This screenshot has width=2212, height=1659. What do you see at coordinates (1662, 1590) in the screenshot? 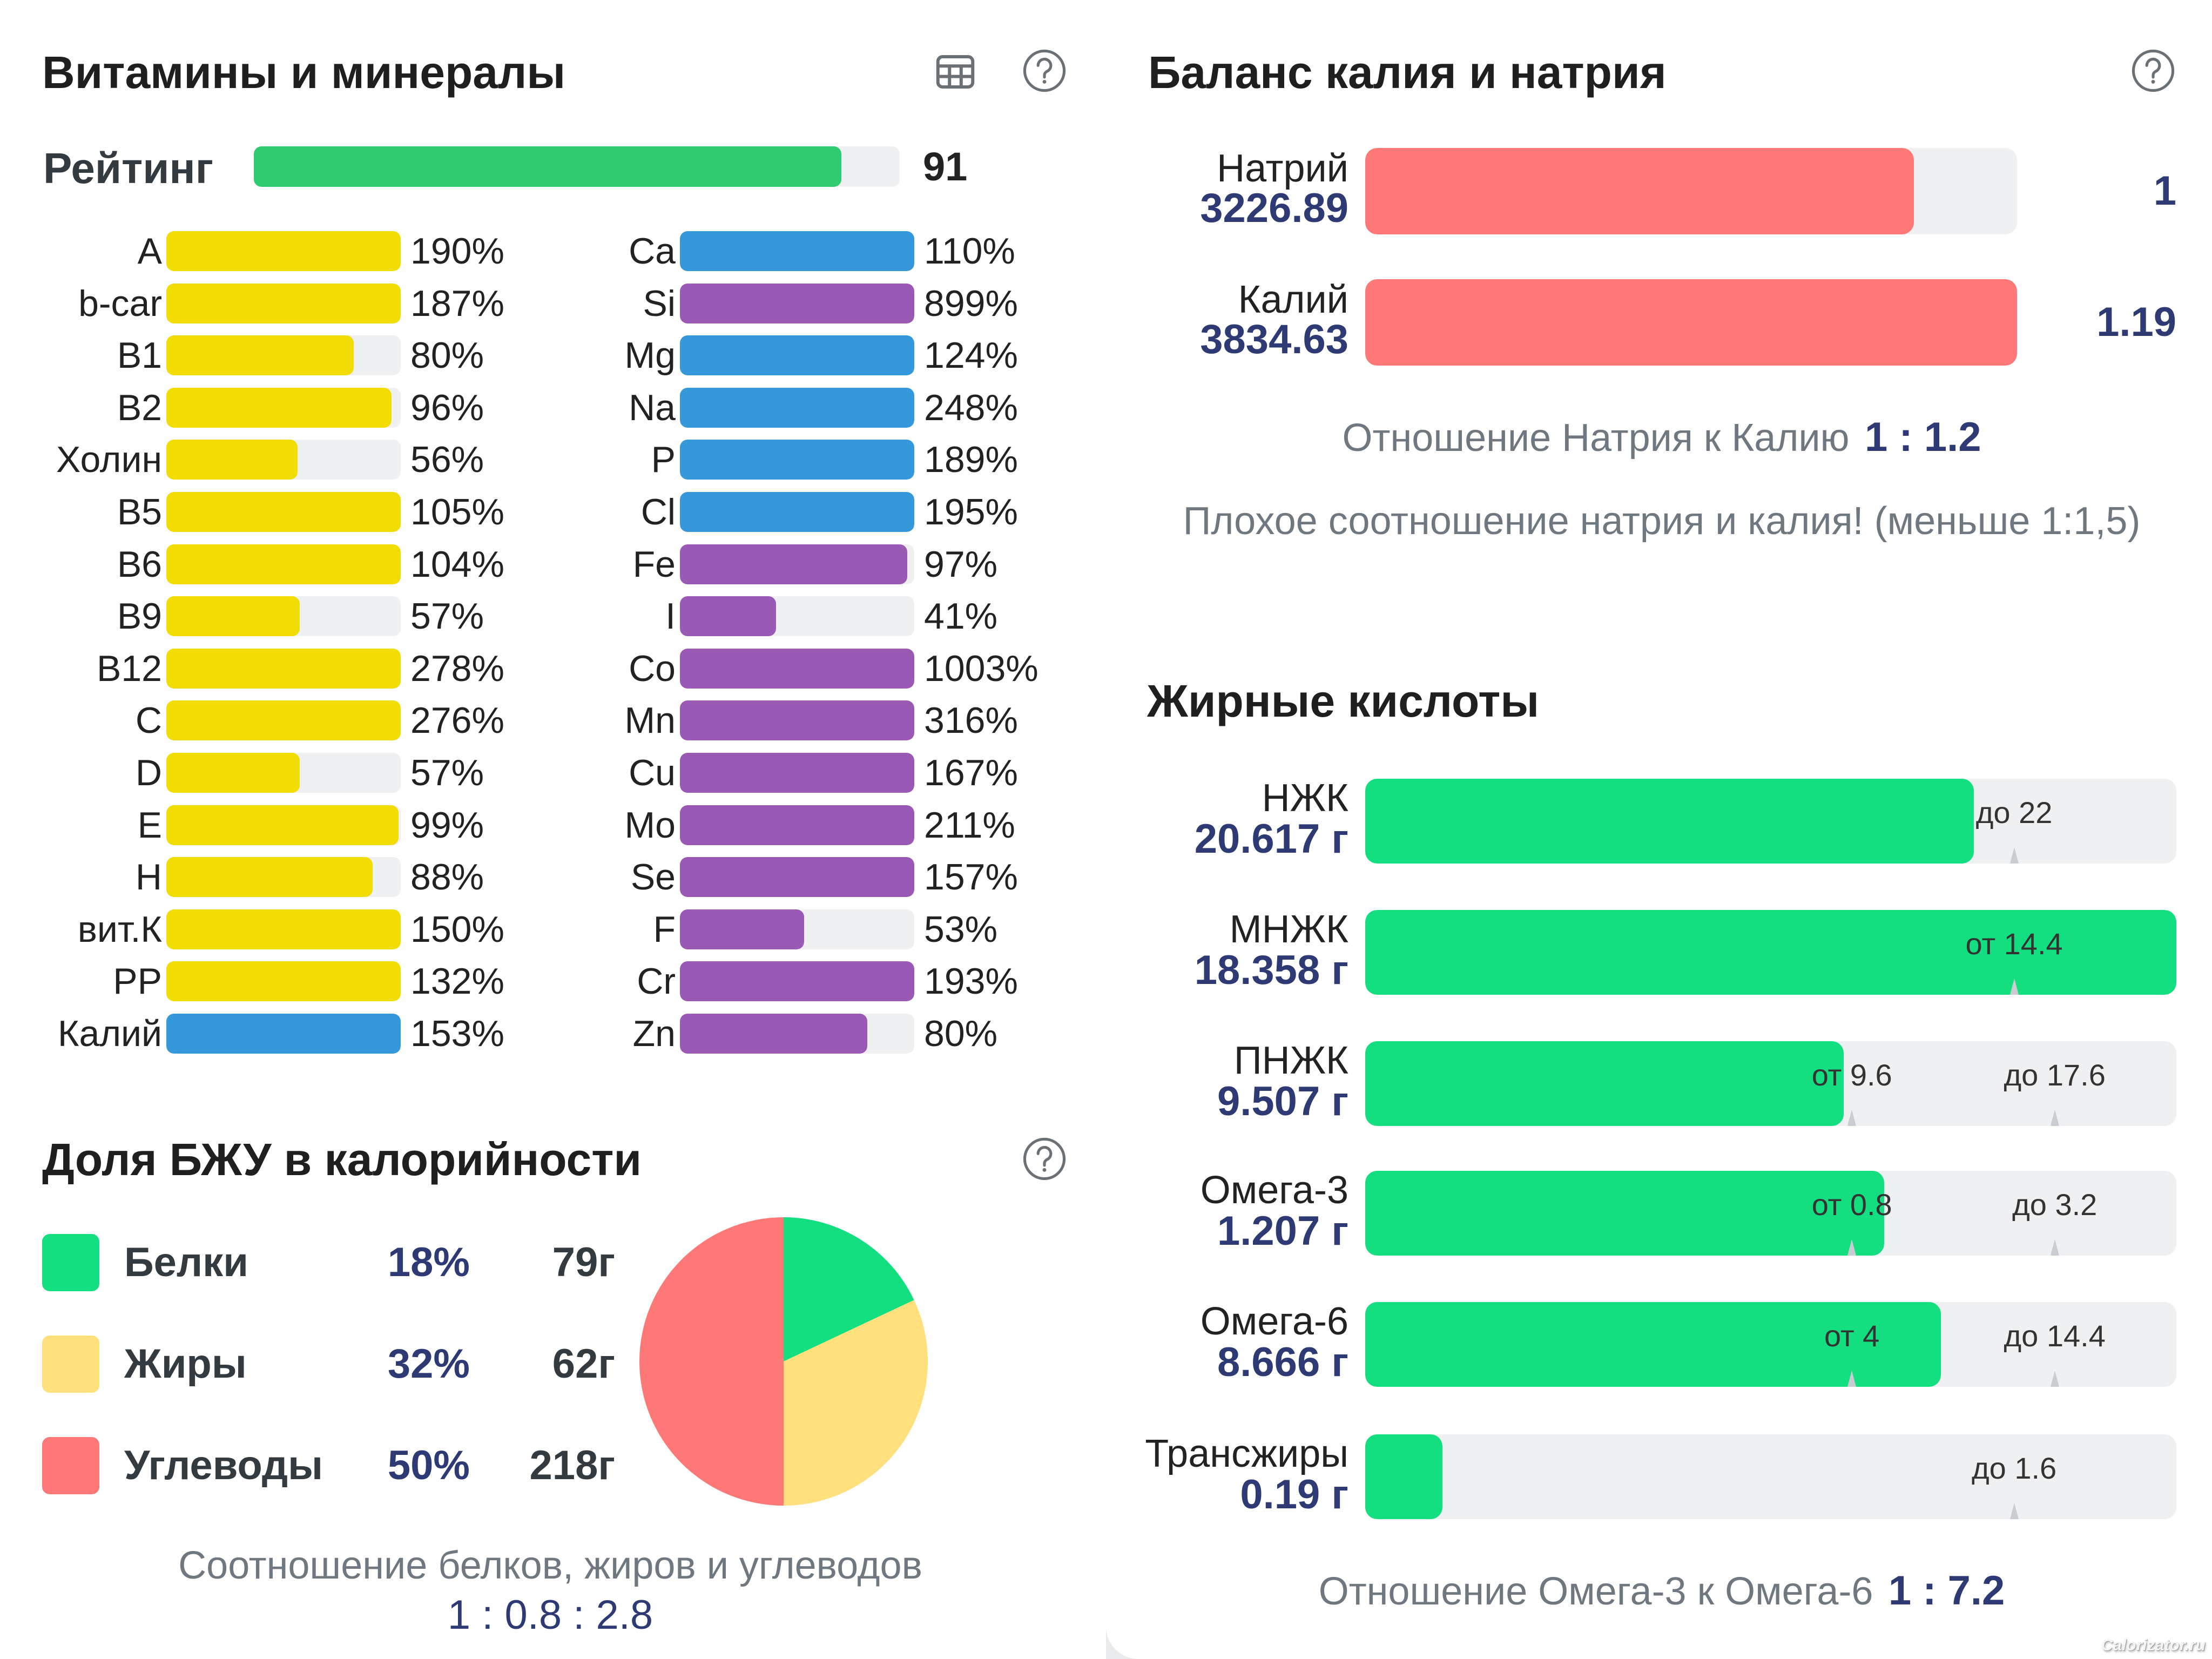
I see `omega-ratio: Отношение Омега-3 к Омега-6 1 : 7.2` at bounding box center [1662, 1590].